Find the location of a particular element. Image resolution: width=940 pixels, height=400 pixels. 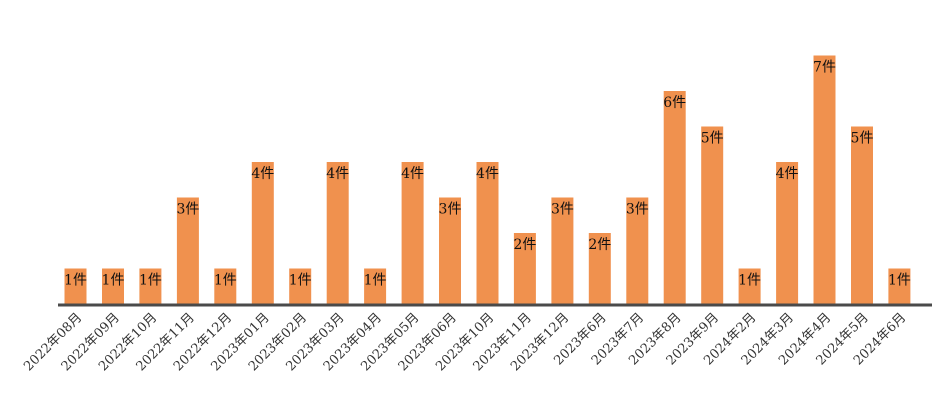

bar-data-label-15: 2件 is located at coordinates (599, 245).